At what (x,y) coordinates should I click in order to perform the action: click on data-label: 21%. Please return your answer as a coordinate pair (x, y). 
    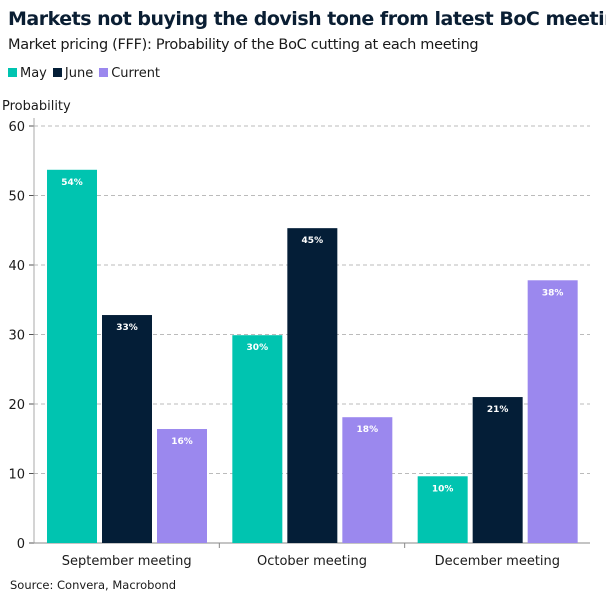
    Looking at the image, I should click on (498, 410).